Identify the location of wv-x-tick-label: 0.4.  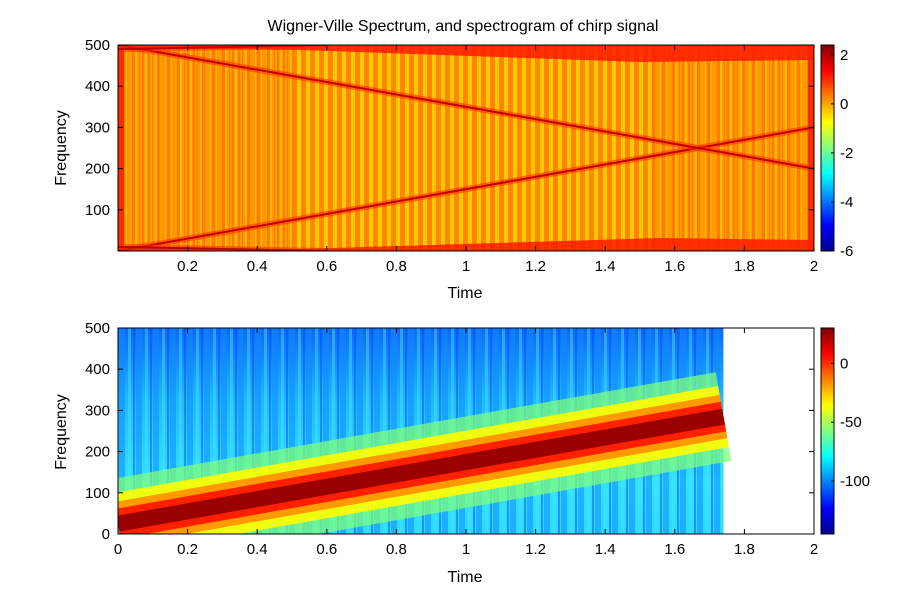
(257, 266).